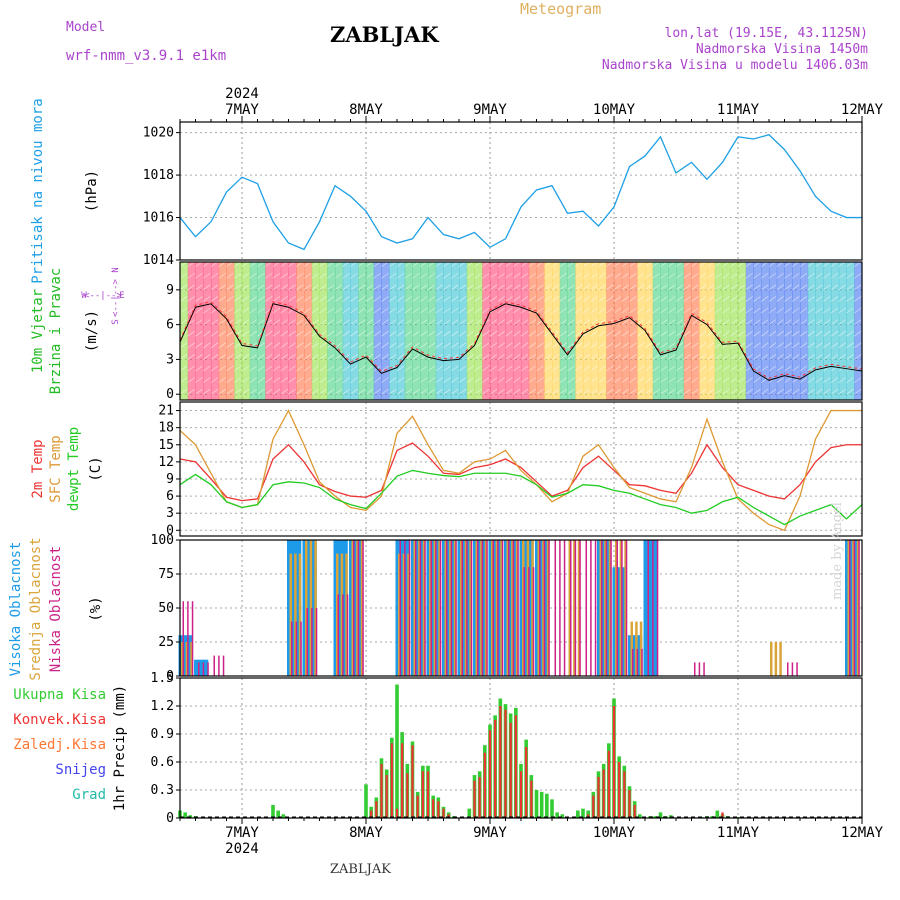 The width and height of the screenshot is (900, 900). What do you see at coordinates (162, 678) in the screenshot?
I see `y-tick-label: 1.5` at bounding box center [162, 678].